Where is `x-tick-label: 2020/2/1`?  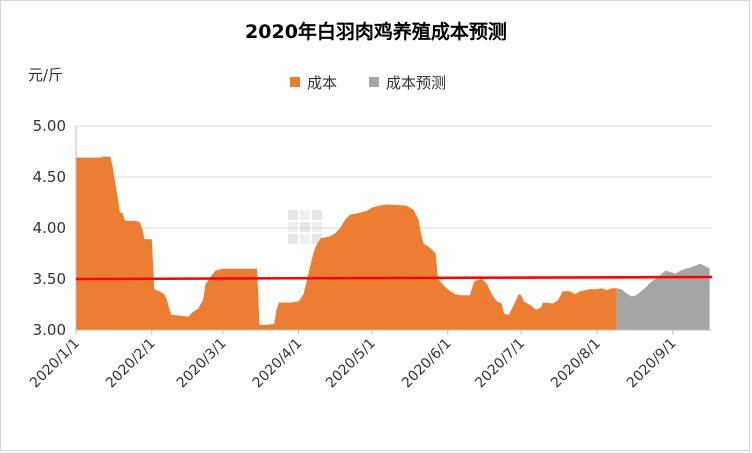 x-tick-label: 2020/2/1 is located at coordinates (131, 364).